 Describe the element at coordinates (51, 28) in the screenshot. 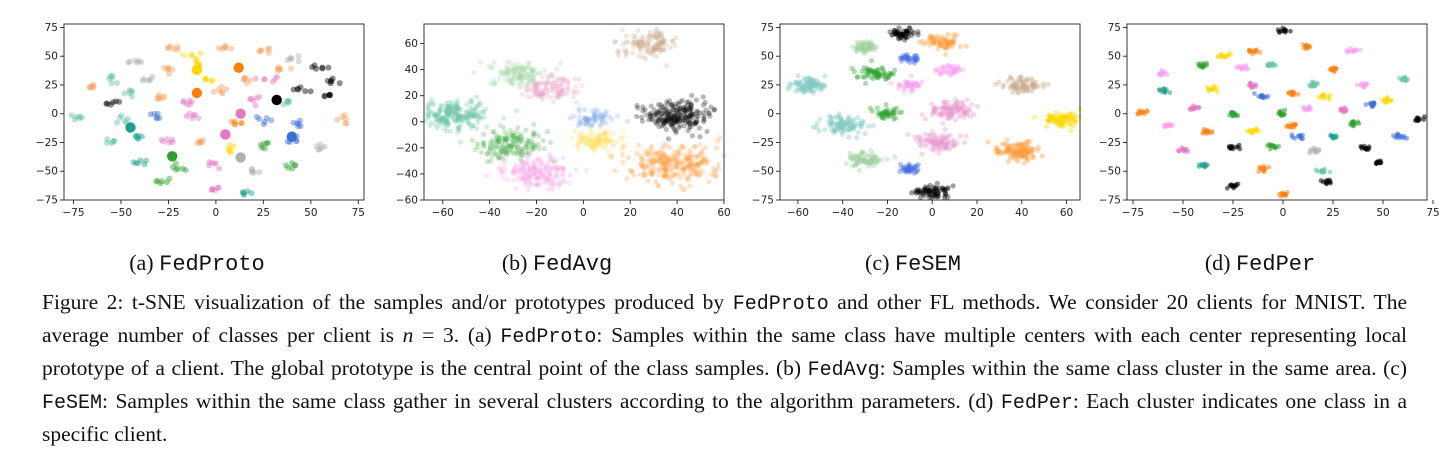

I see `y-tick-label: 75` at that location.